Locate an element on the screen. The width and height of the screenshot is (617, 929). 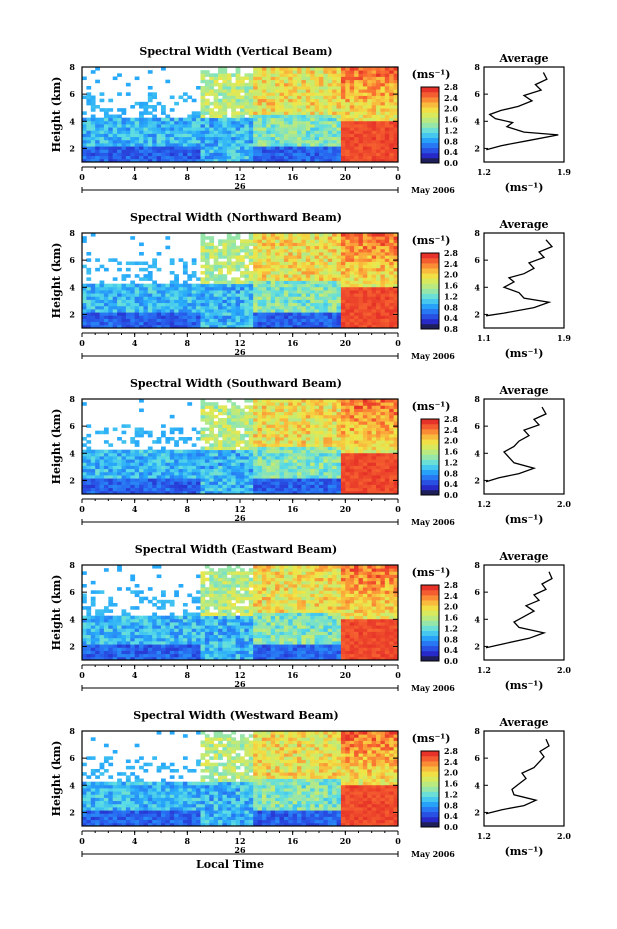
x-tick-label: 0 is located at coordinates (398, 343).